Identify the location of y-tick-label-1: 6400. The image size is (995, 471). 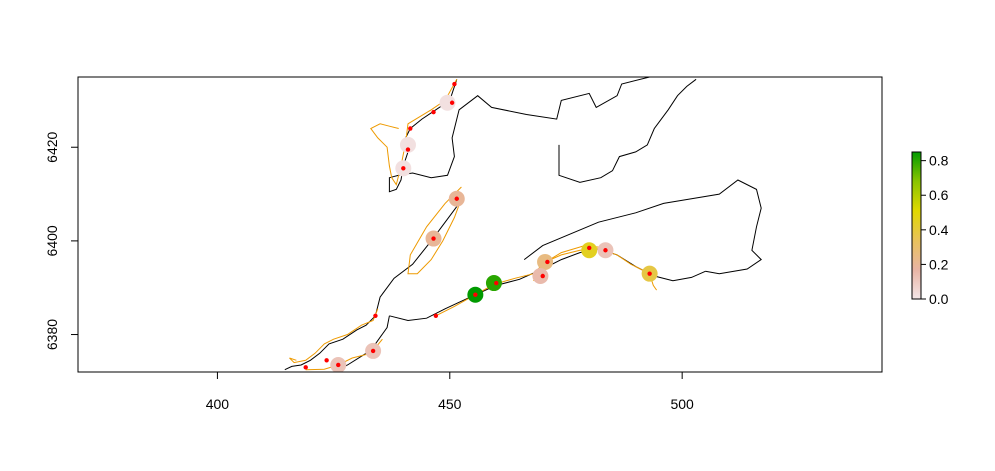
(52, 240).